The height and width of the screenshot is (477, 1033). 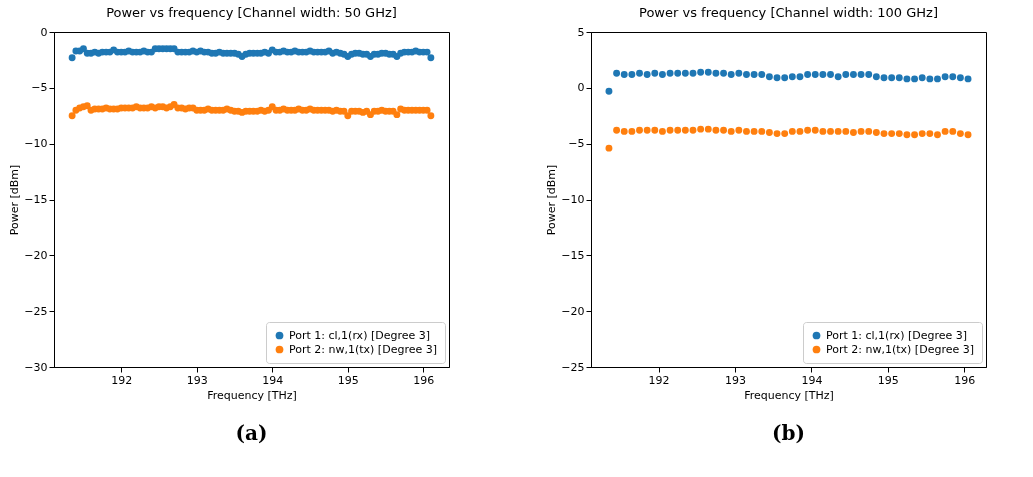 What do you see at coordinates (15, 200) in the screenshot?
I see `y-axis-title: Power [dBm]` at bounding box center [15, 200].